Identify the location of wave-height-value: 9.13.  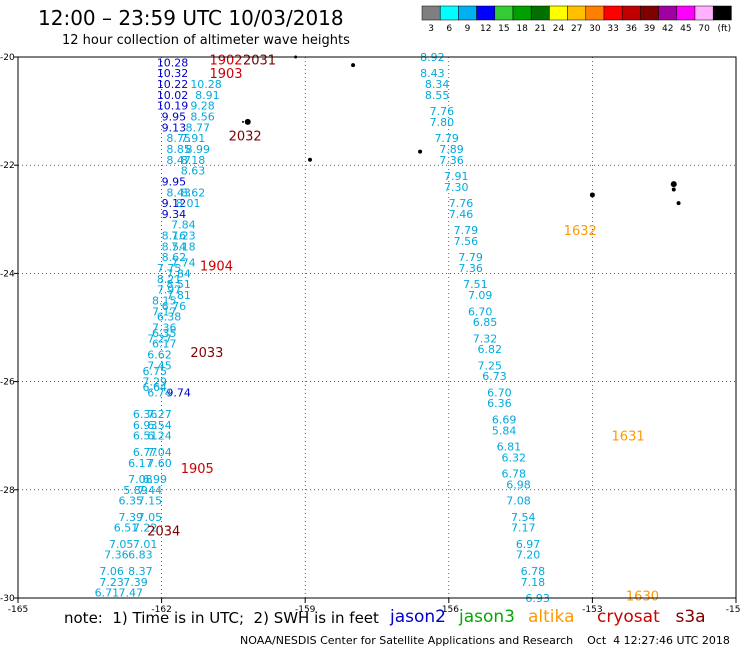
(174, 127).